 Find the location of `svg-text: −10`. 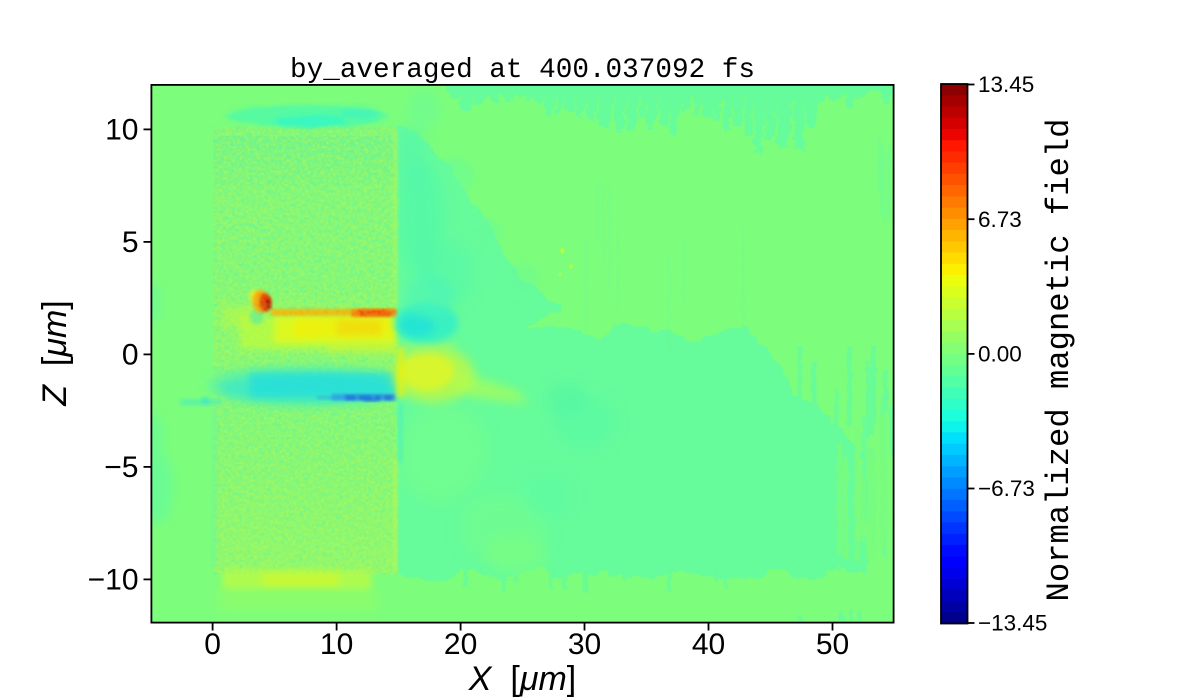

svg-text: −10 is located at coordinates (113, 580).